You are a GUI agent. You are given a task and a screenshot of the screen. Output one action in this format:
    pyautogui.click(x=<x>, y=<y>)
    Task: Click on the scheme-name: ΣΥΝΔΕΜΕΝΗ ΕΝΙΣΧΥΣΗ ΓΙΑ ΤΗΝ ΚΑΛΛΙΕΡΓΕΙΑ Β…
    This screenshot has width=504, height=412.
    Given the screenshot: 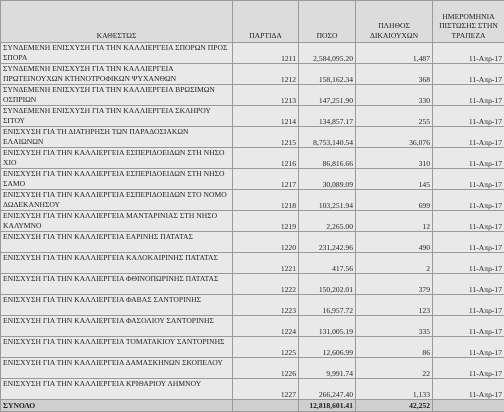 What is the action you would take?
    pyautogui.click(x=116, y=95)
    